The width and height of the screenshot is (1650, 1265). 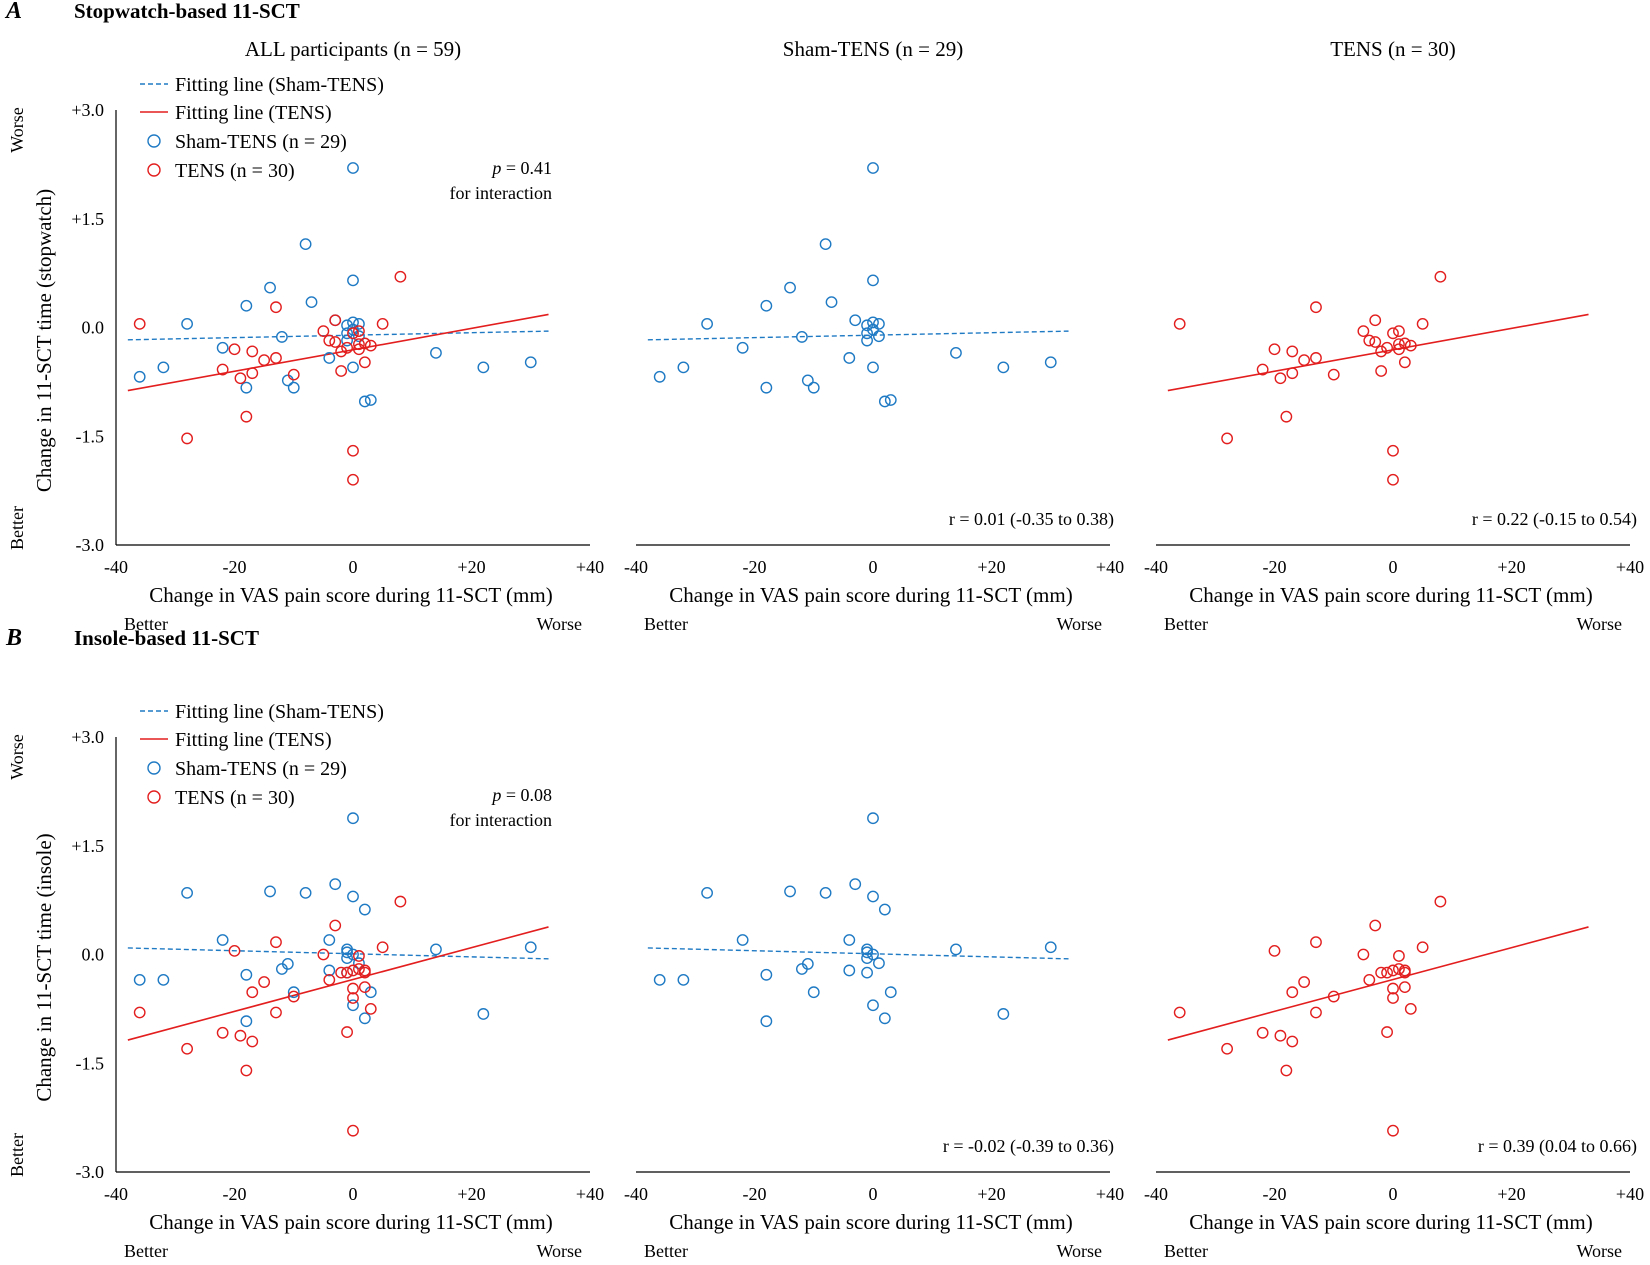 What do you see at coordinates (154, 768) in the screenshot?
I see `legend-swatch-pts-sham` at bounding box center [154, 768].